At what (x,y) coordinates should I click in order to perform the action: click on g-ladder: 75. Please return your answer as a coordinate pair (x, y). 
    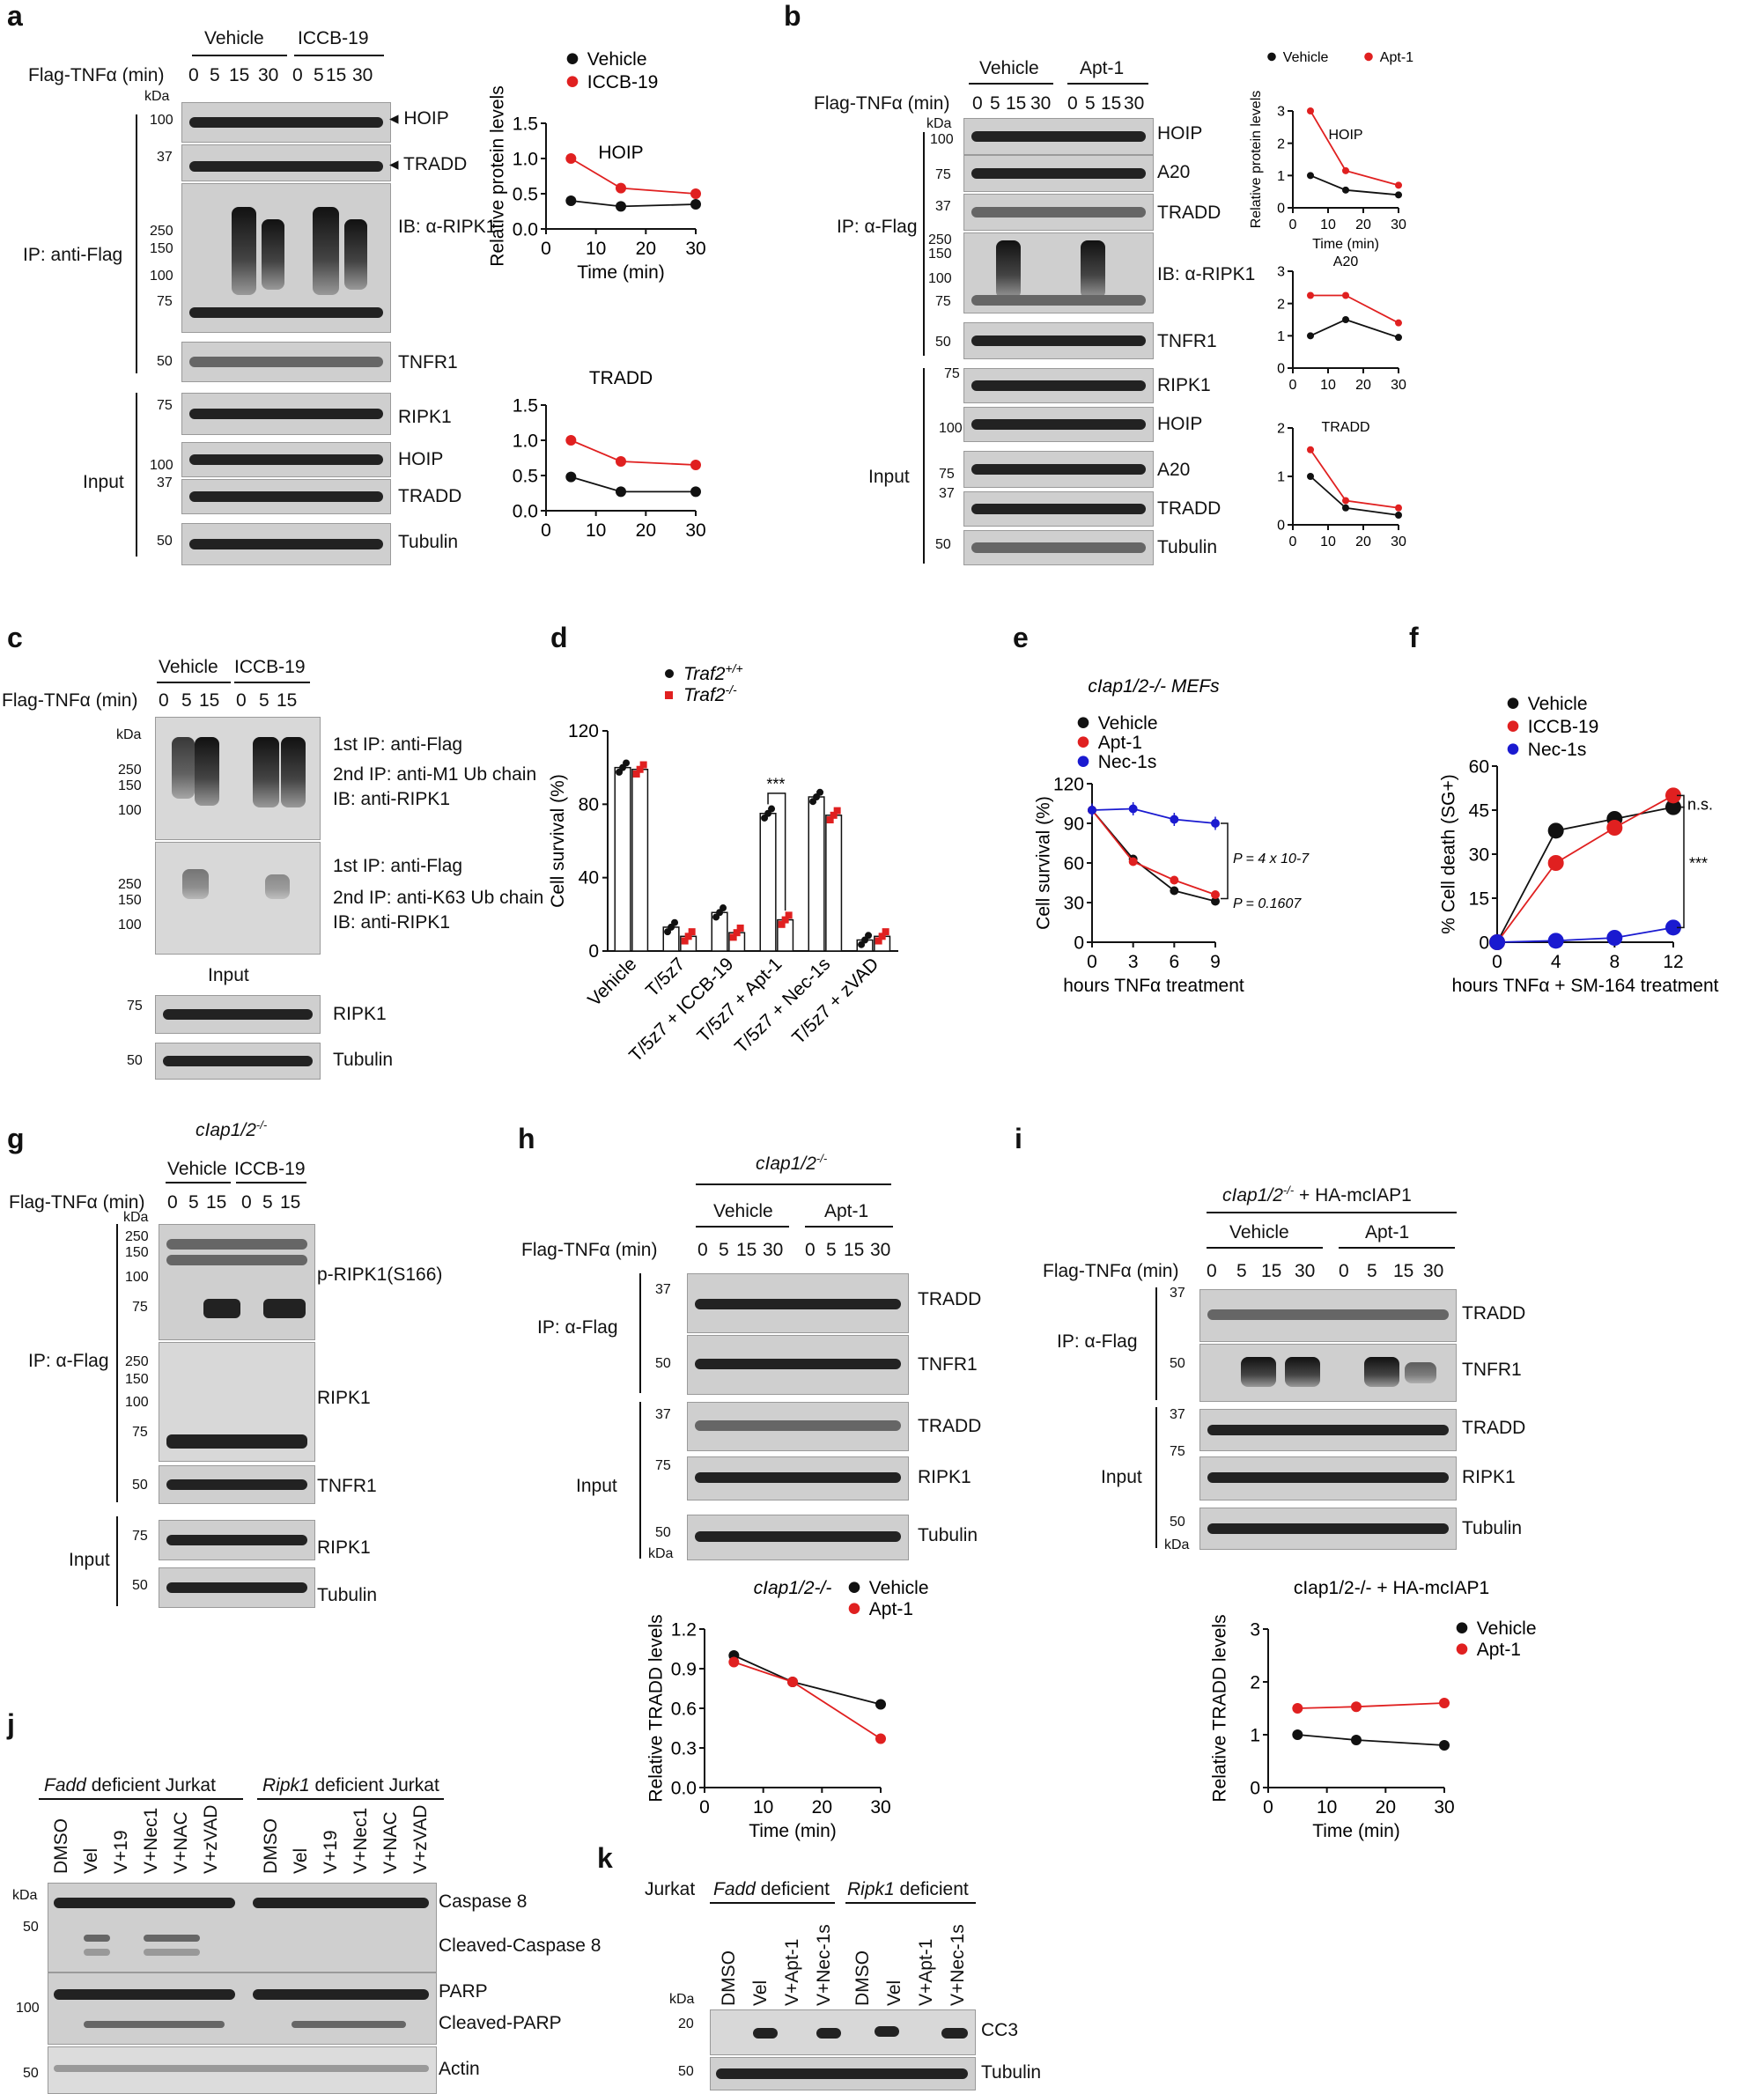
    Looking at the image, I should click on (140, 1537).